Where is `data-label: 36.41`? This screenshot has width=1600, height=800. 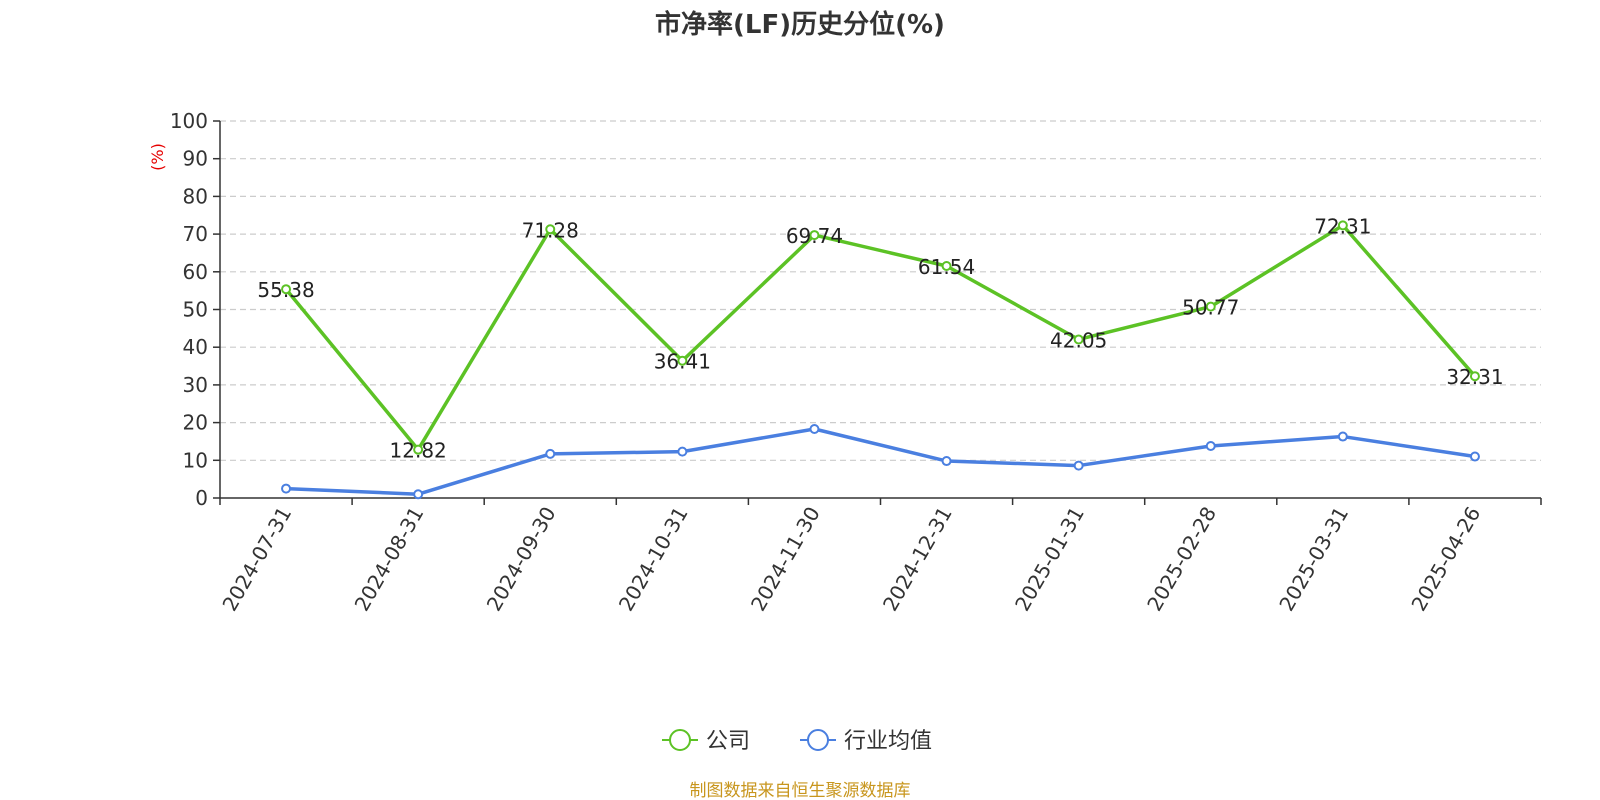 data-label: 36.41 is located at coordinates (682, 362).